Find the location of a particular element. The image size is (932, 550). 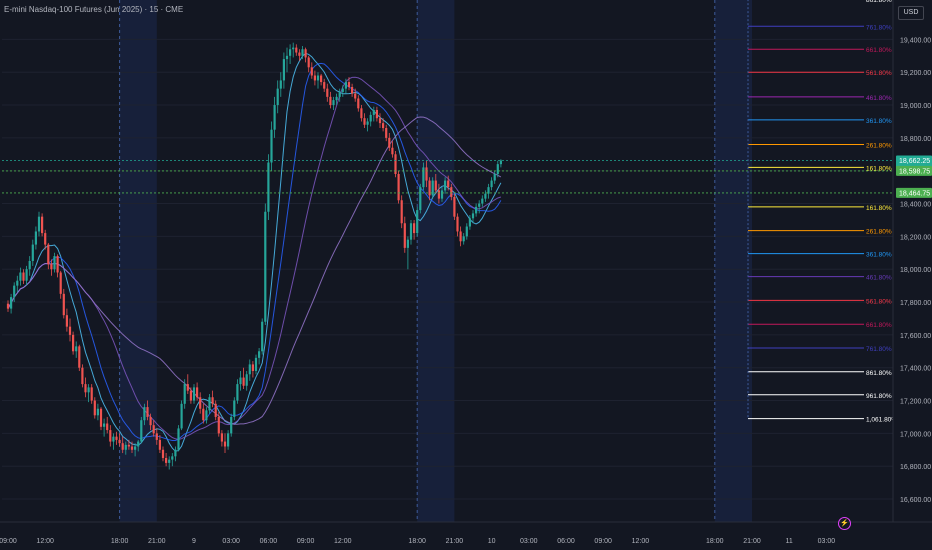

lightning-icon: ⚡ is located at coordinates (844, 523).